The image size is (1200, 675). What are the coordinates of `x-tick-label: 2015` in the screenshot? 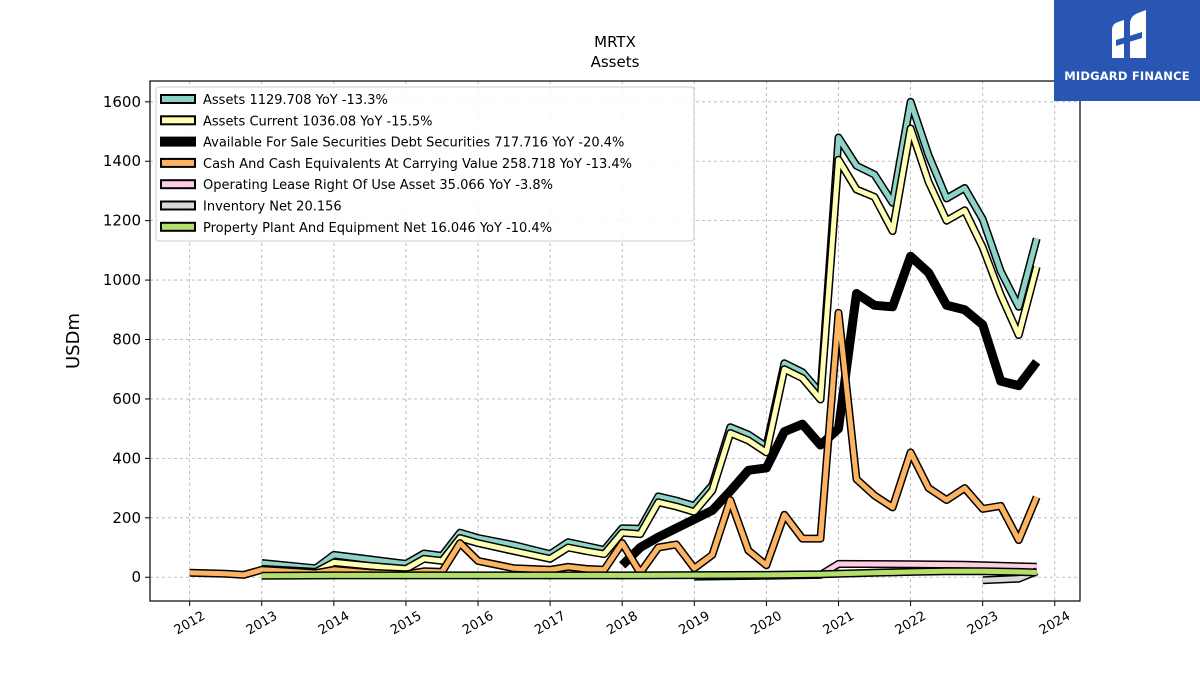 It's located at (406, 624).